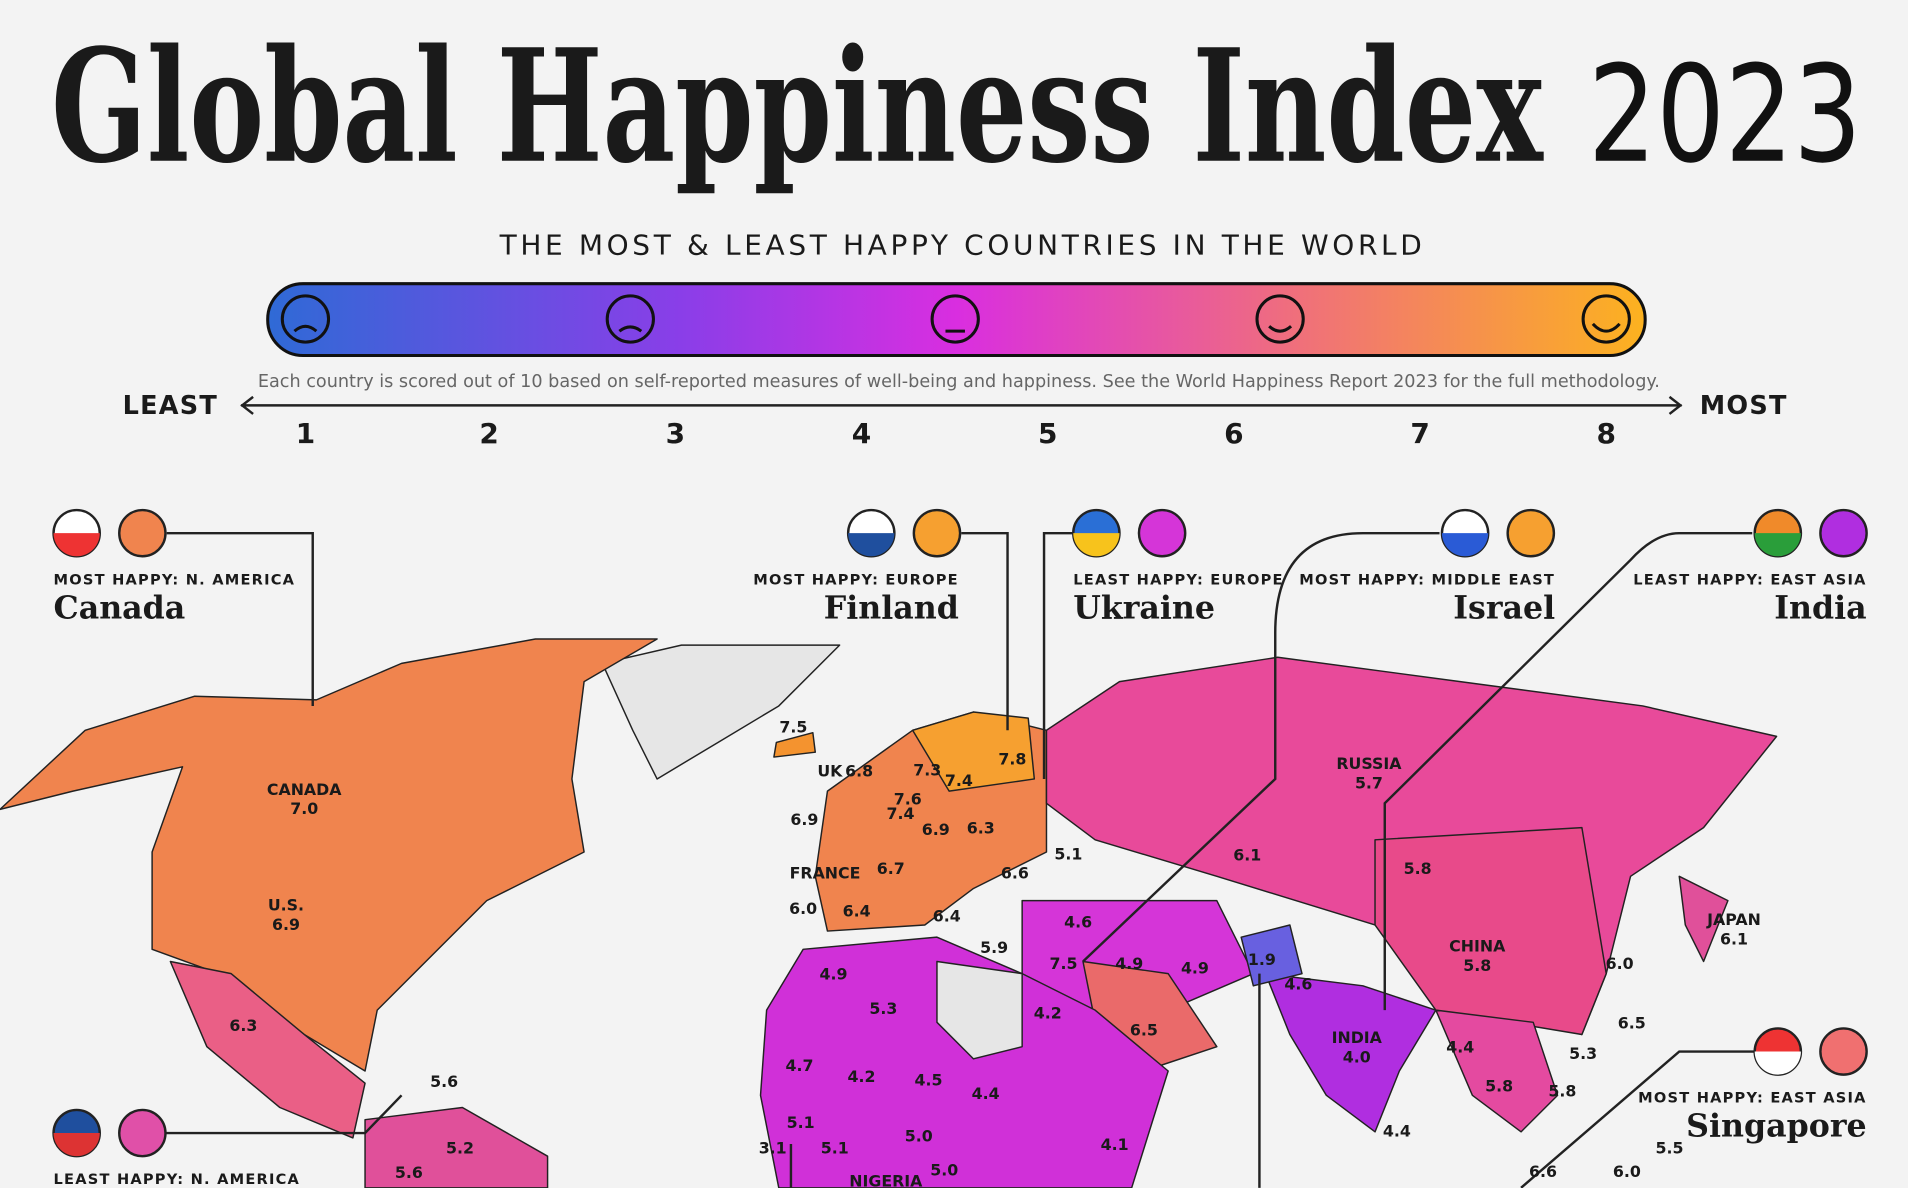 The width and height of the screenshot is (1908, 1188). What do you see at coordinates (286, 904) in the screenshot?
I see `country-name: U.S.` at bounding box center [286, 904].